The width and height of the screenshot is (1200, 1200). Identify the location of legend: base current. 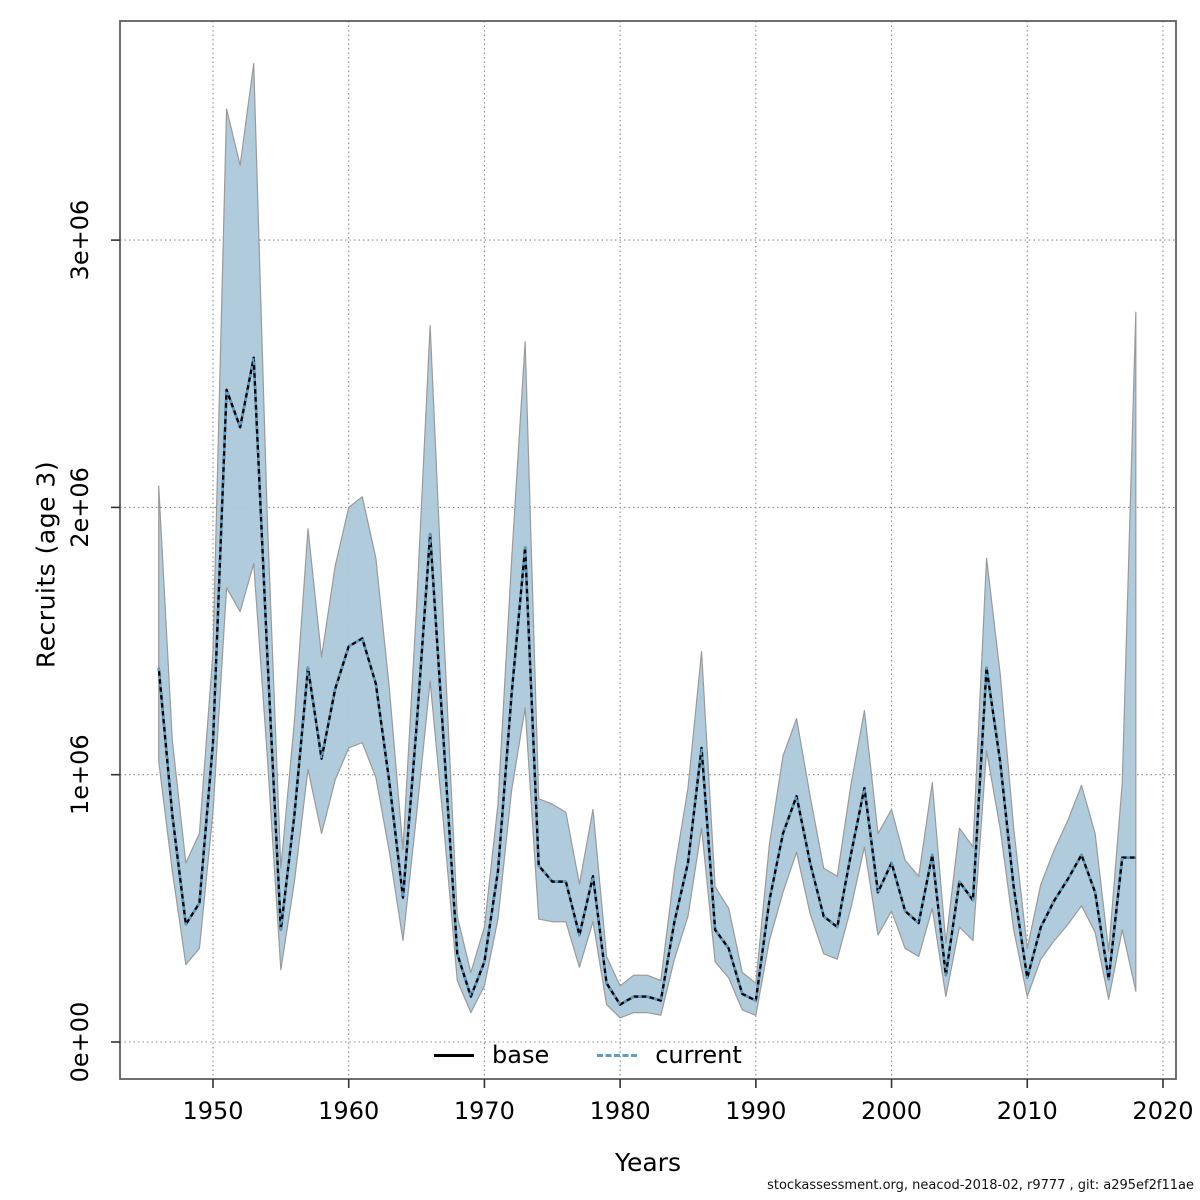
(588, 1055).